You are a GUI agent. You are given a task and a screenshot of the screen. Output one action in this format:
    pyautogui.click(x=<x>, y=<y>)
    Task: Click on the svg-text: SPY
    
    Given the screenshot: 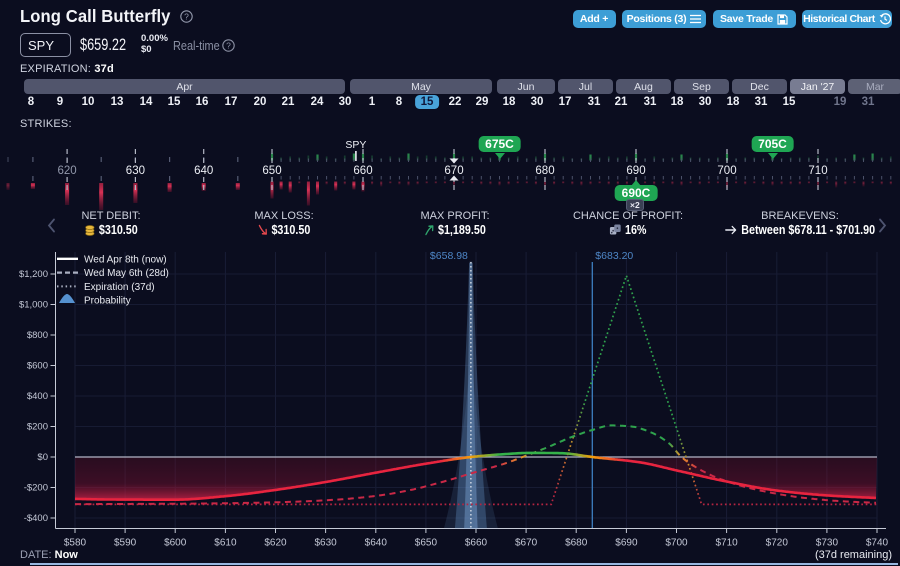 What is the action you would take?
    pyautogui.click(x=355, y=145)
    